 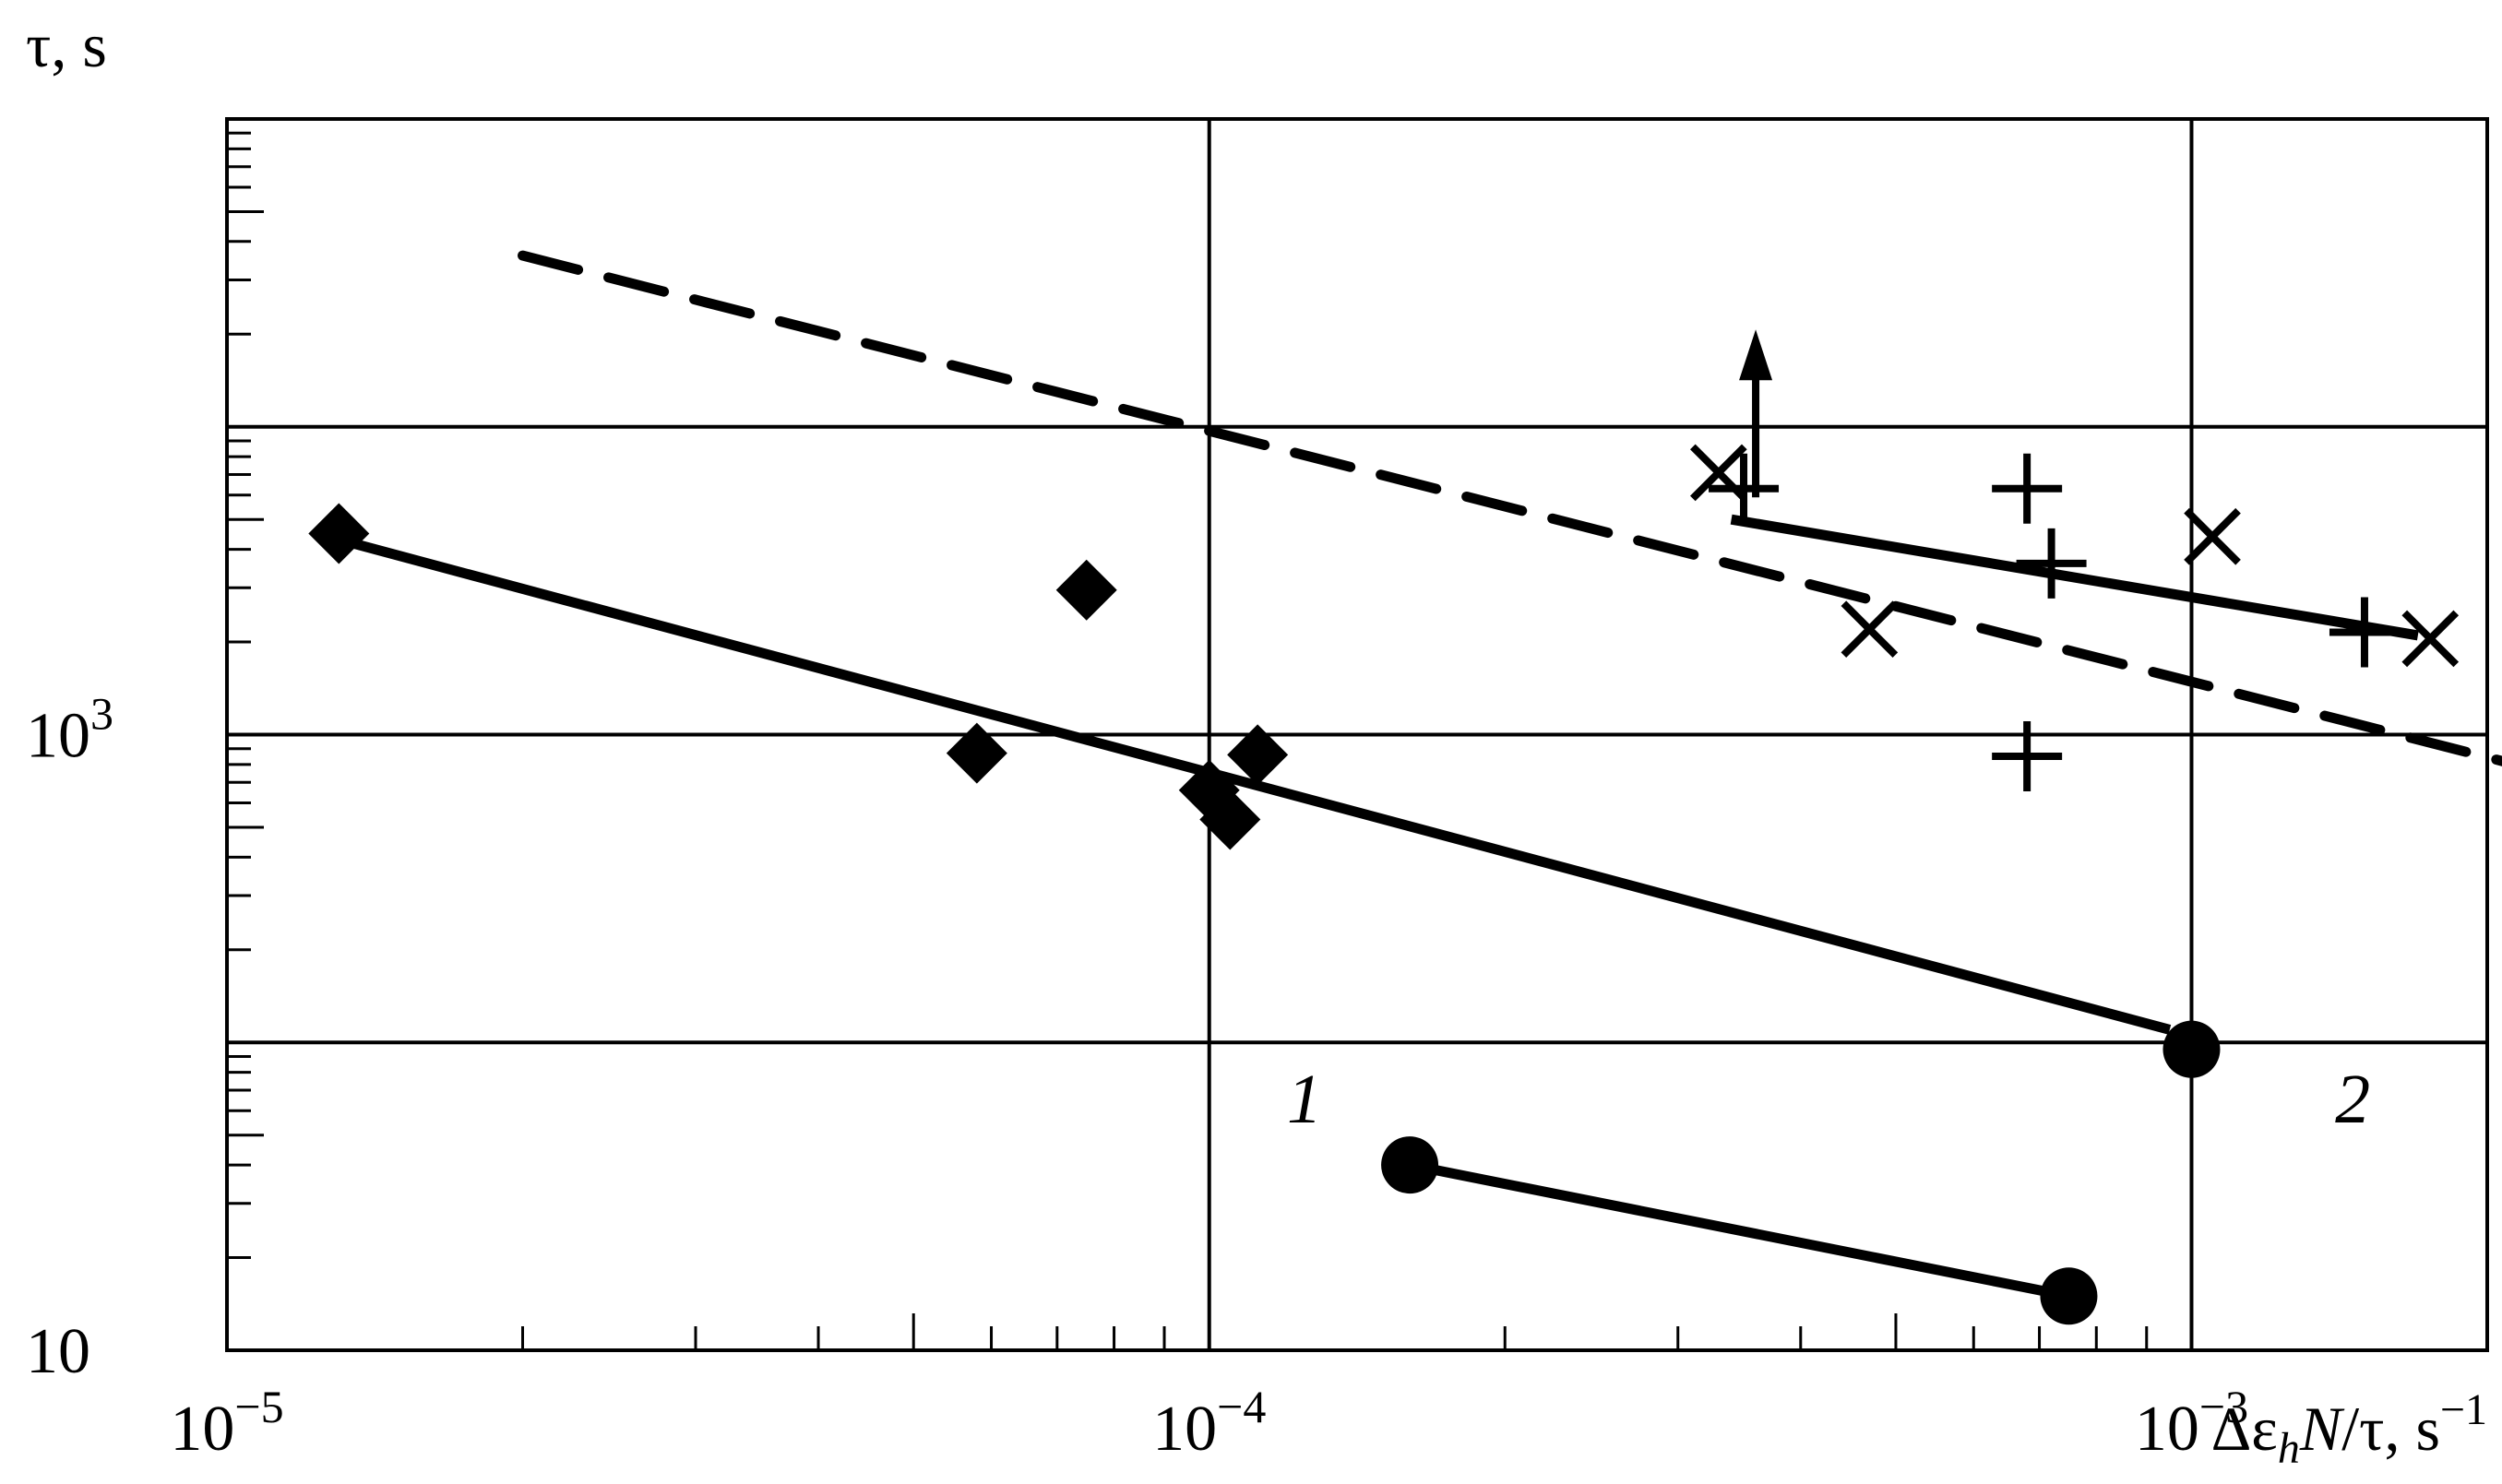 What do you see at coordinates (1304, 1099) in the screenshot?
I see `series-label-1: 1` at bounding box center [1304, 1099].